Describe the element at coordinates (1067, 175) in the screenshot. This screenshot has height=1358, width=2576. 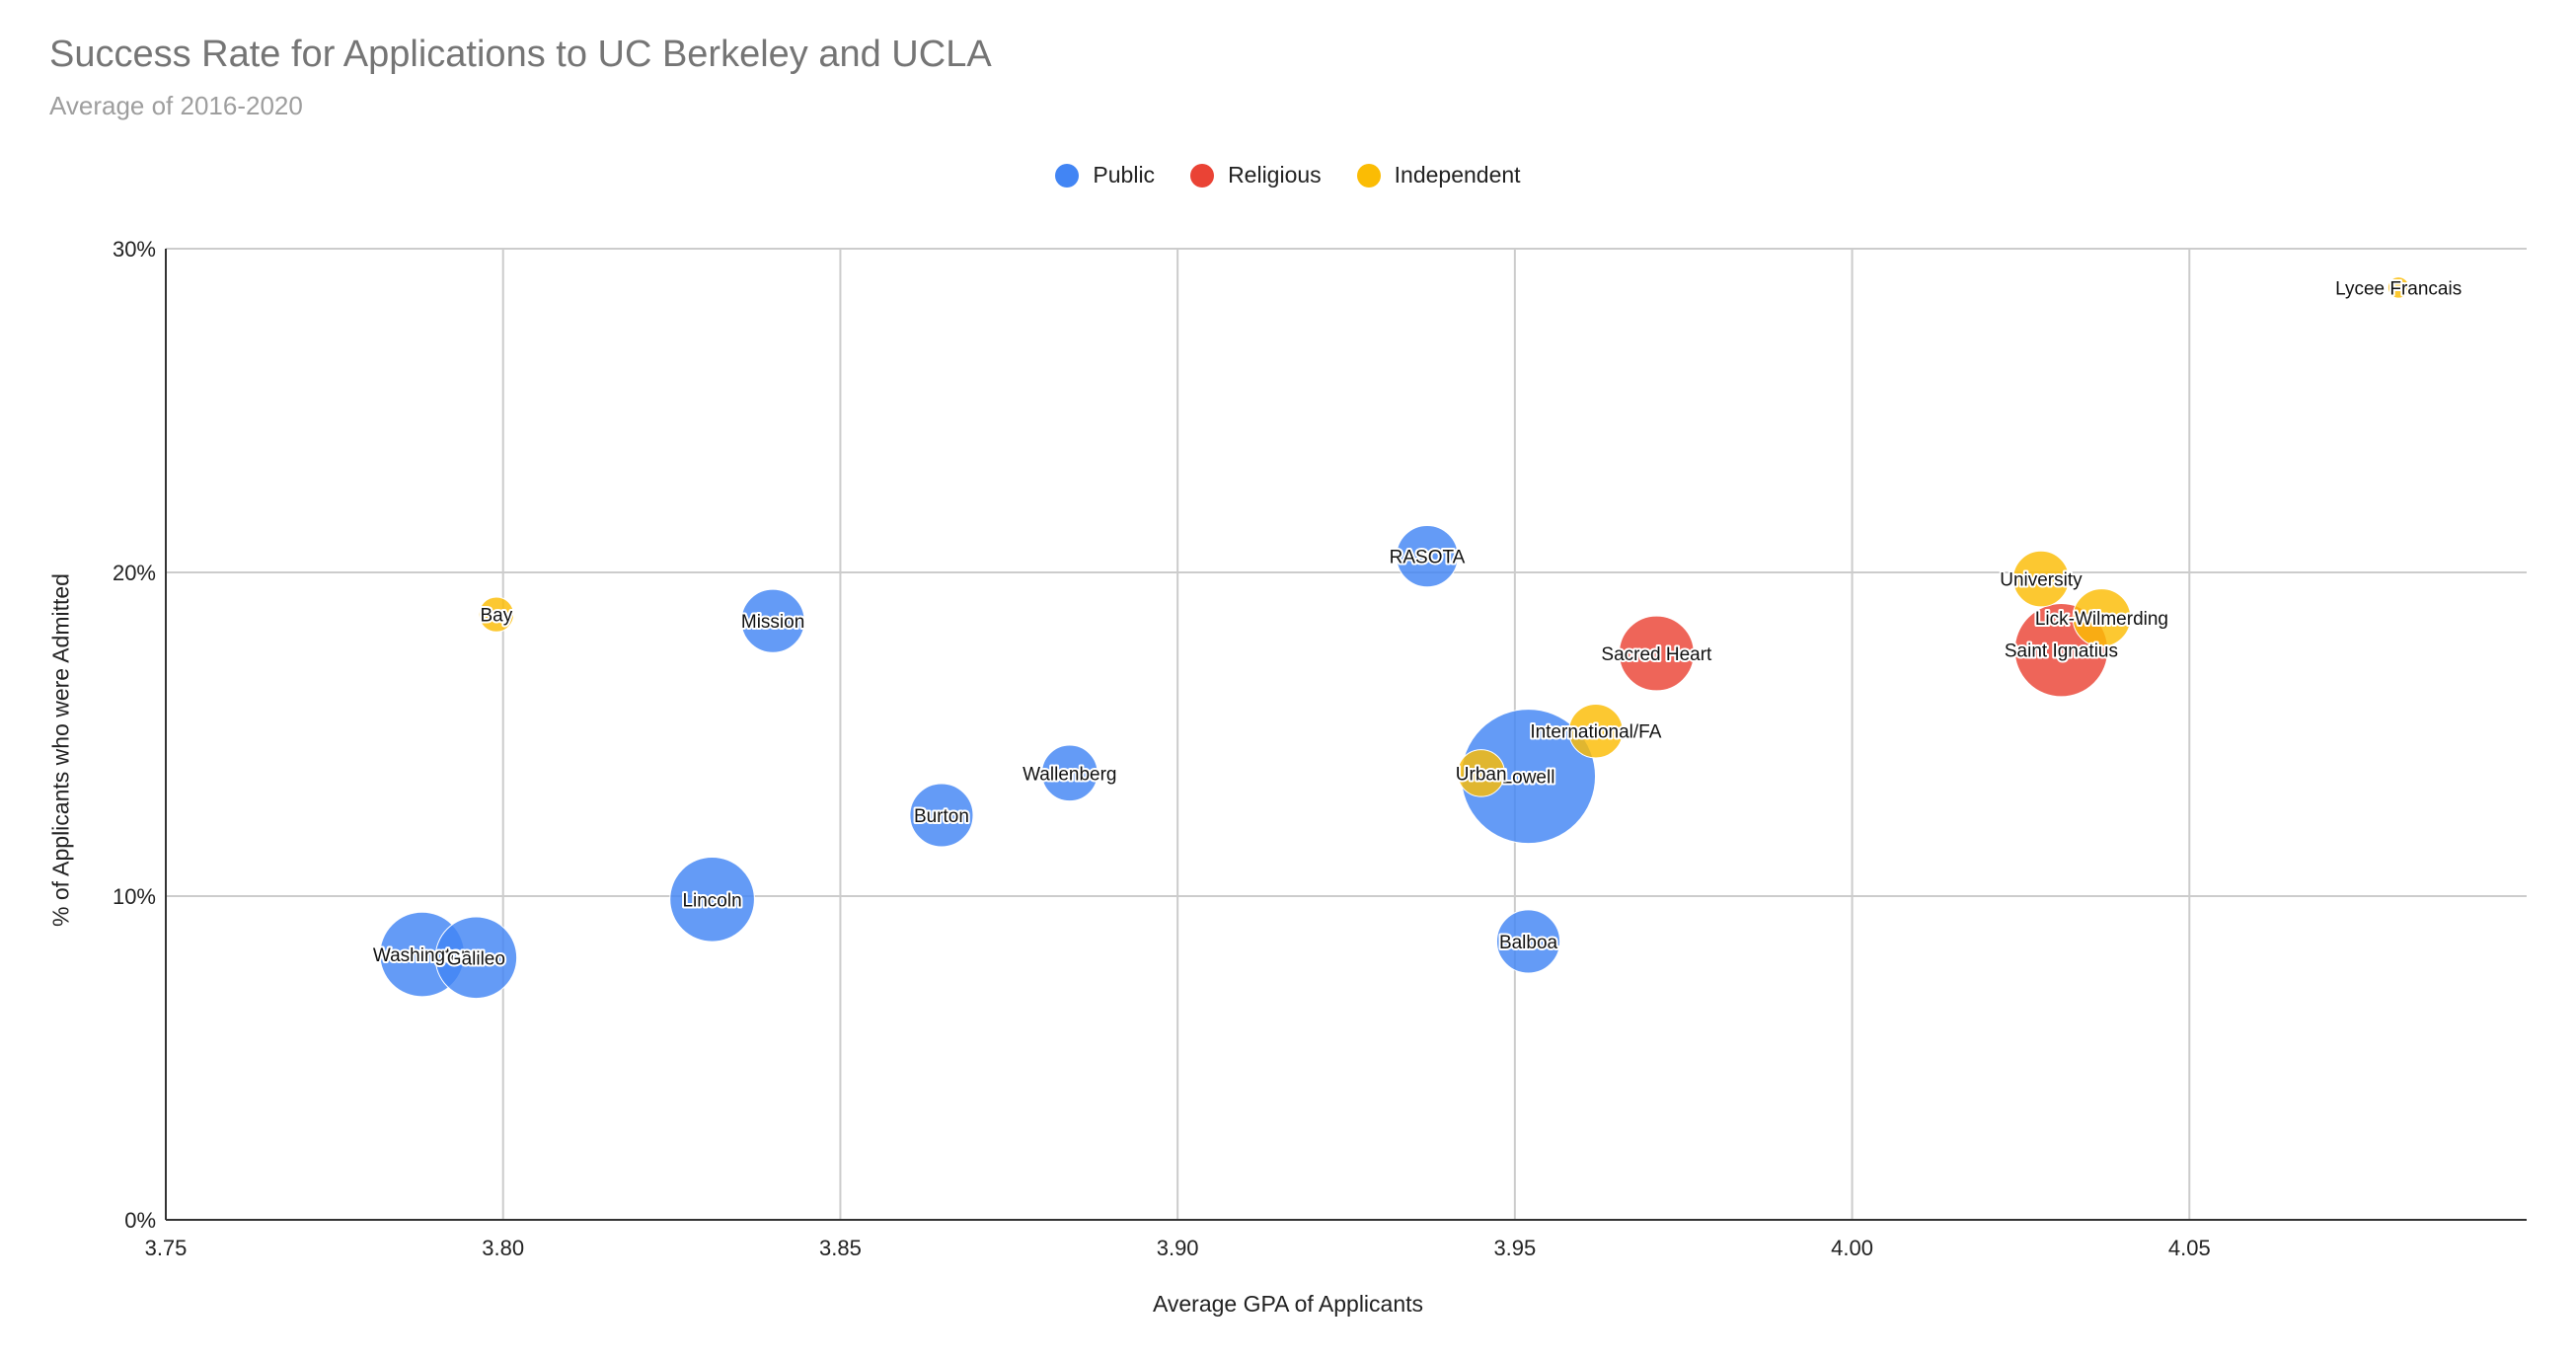
I see `legend-swatch-public` at that location.